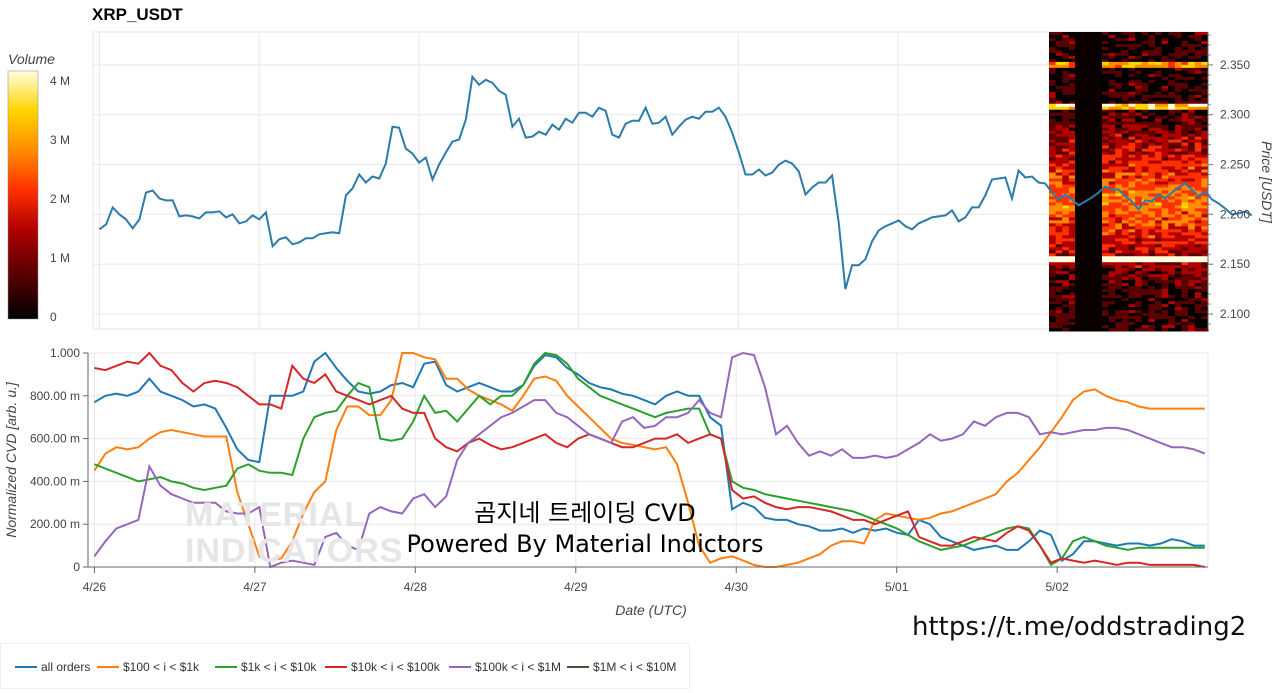  I want to click on legend-item-label: $100k < i < $1M, so click(518, 667).